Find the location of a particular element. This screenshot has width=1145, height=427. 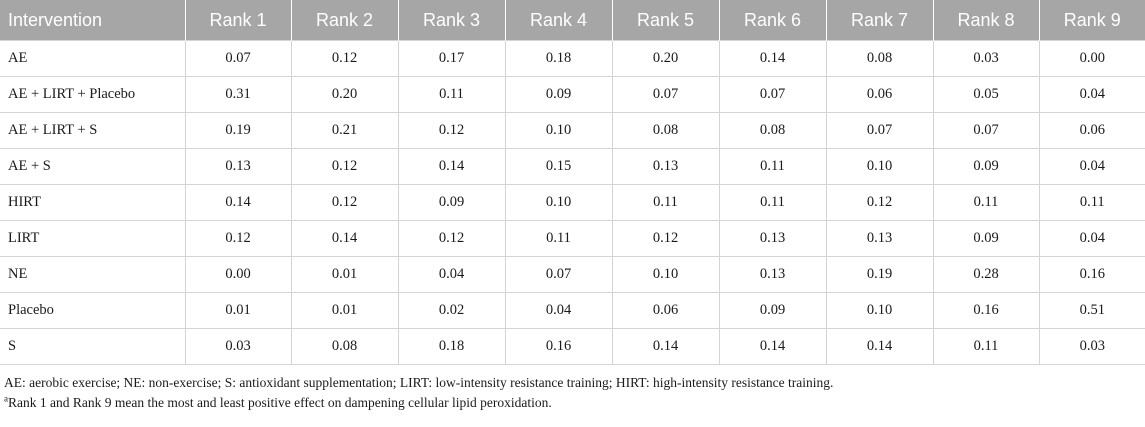

column-header: Rank 1 is located at coordinates (237, 20).